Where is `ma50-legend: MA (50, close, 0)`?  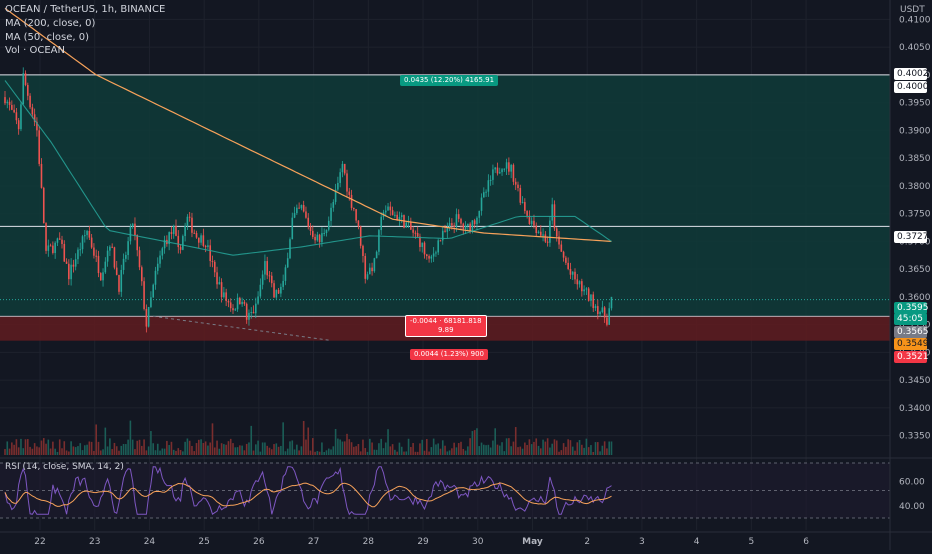
ma50-legend: MA (50, close, 0) is located at coordinates (47, 37).